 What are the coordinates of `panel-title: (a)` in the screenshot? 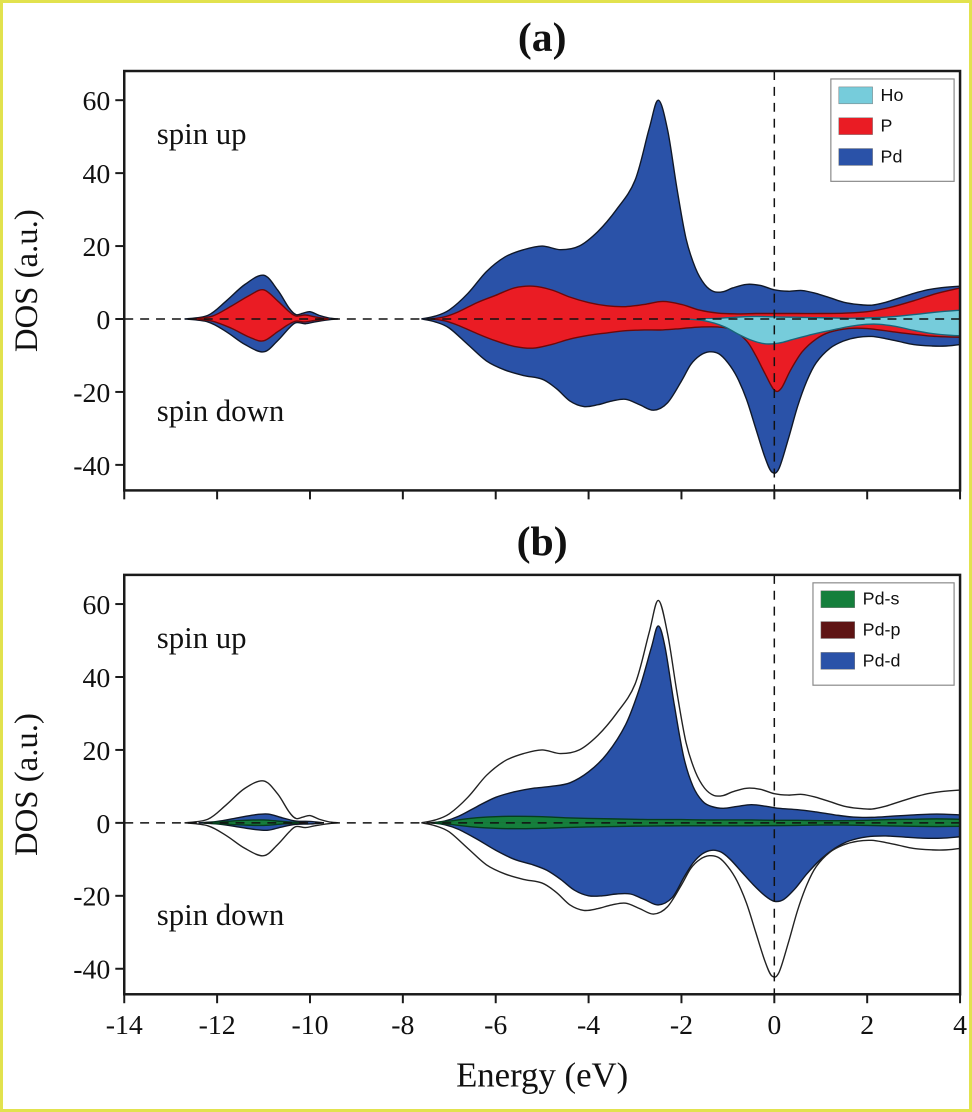 It's located at (542, 38).